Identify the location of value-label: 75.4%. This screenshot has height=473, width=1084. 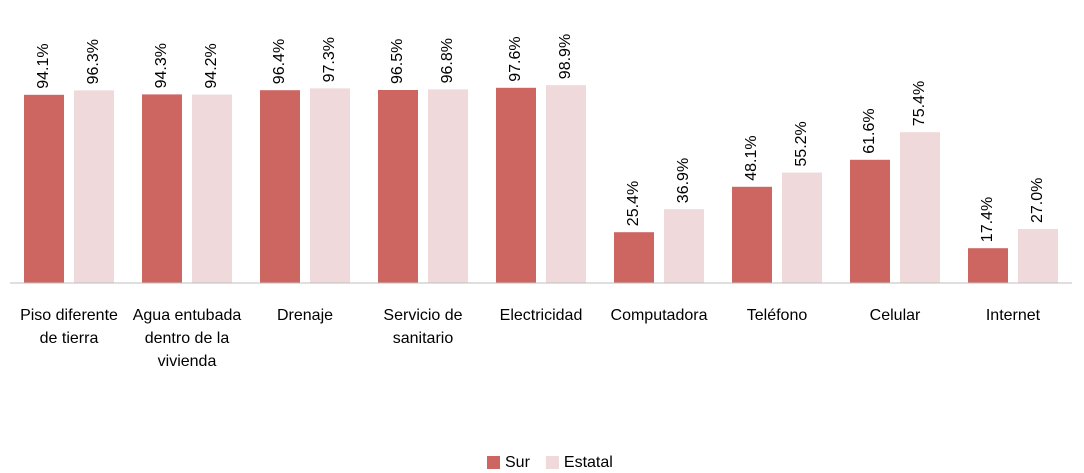
(919, 103).